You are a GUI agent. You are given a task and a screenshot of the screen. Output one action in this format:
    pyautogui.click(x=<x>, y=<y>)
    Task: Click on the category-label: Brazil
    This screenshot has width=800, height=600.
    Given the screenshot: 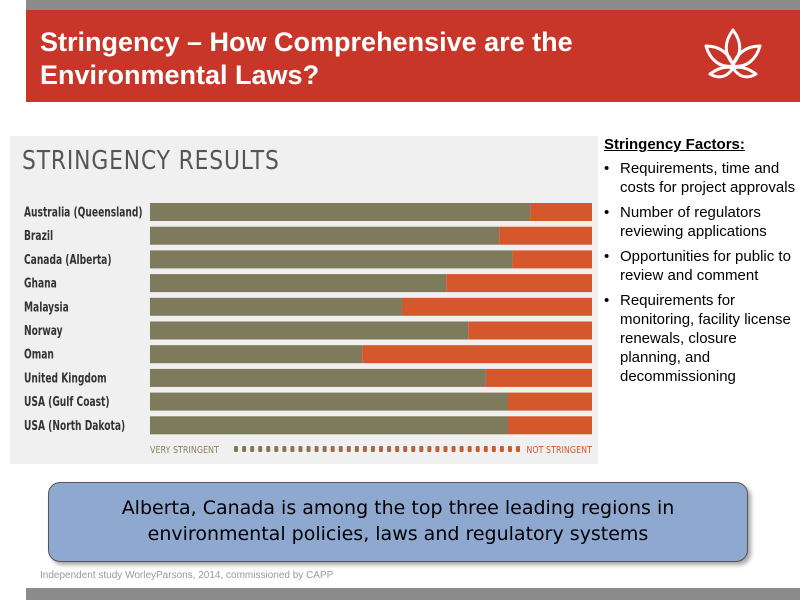 What is the action you would take?
    pyautogui.click(x=38, y=236)
    